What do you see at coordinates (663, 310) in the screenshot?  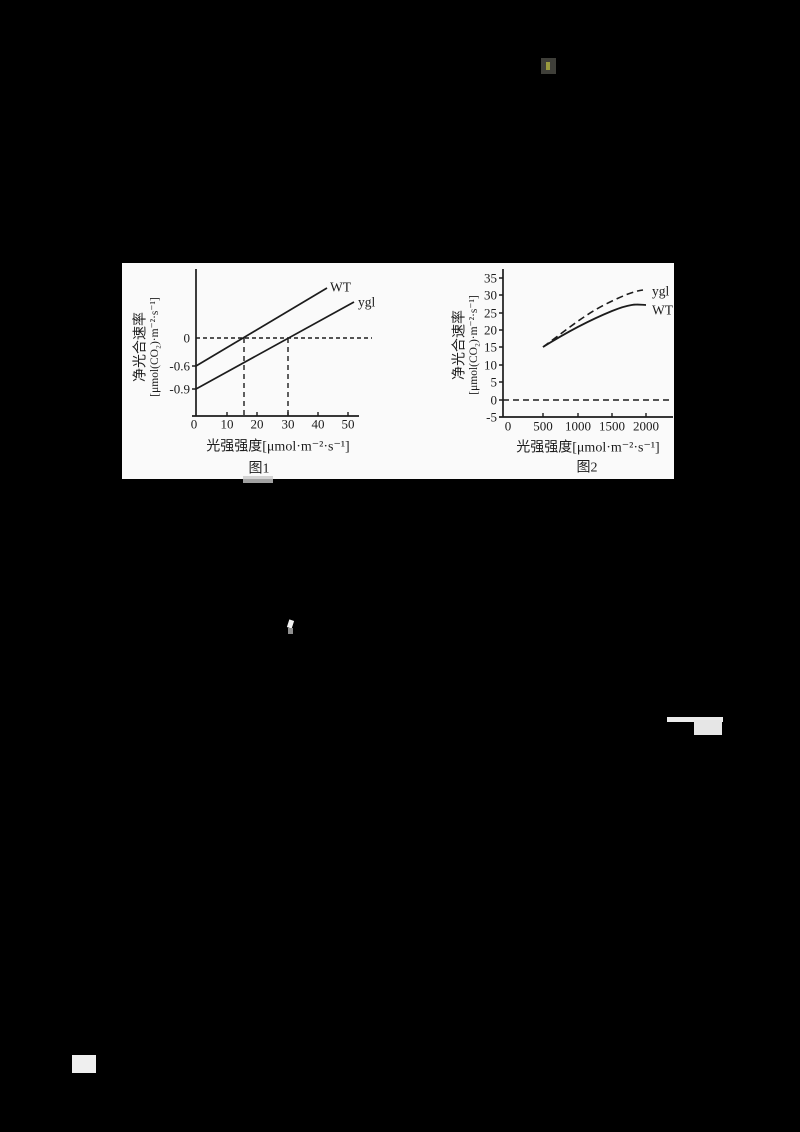 I see `chart2-label-WT: WT` at bounding box center [663, 310].